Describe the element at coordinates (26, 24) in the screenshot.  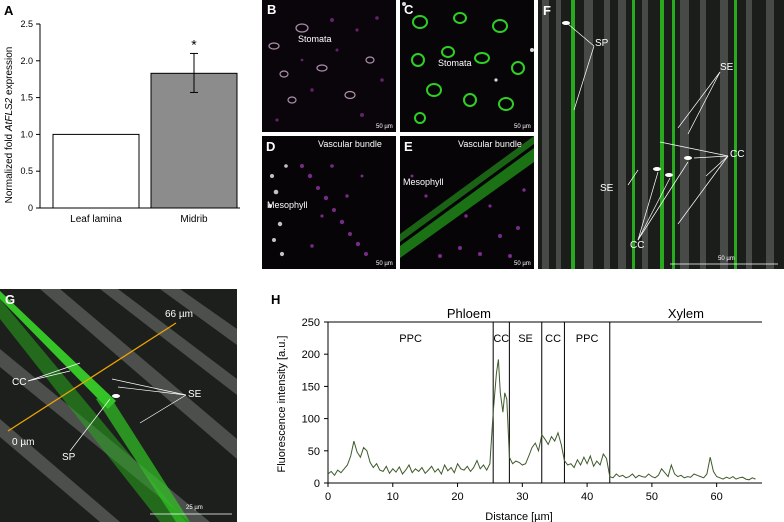
I see `bar-y-tick-label: 2.5` at that location.